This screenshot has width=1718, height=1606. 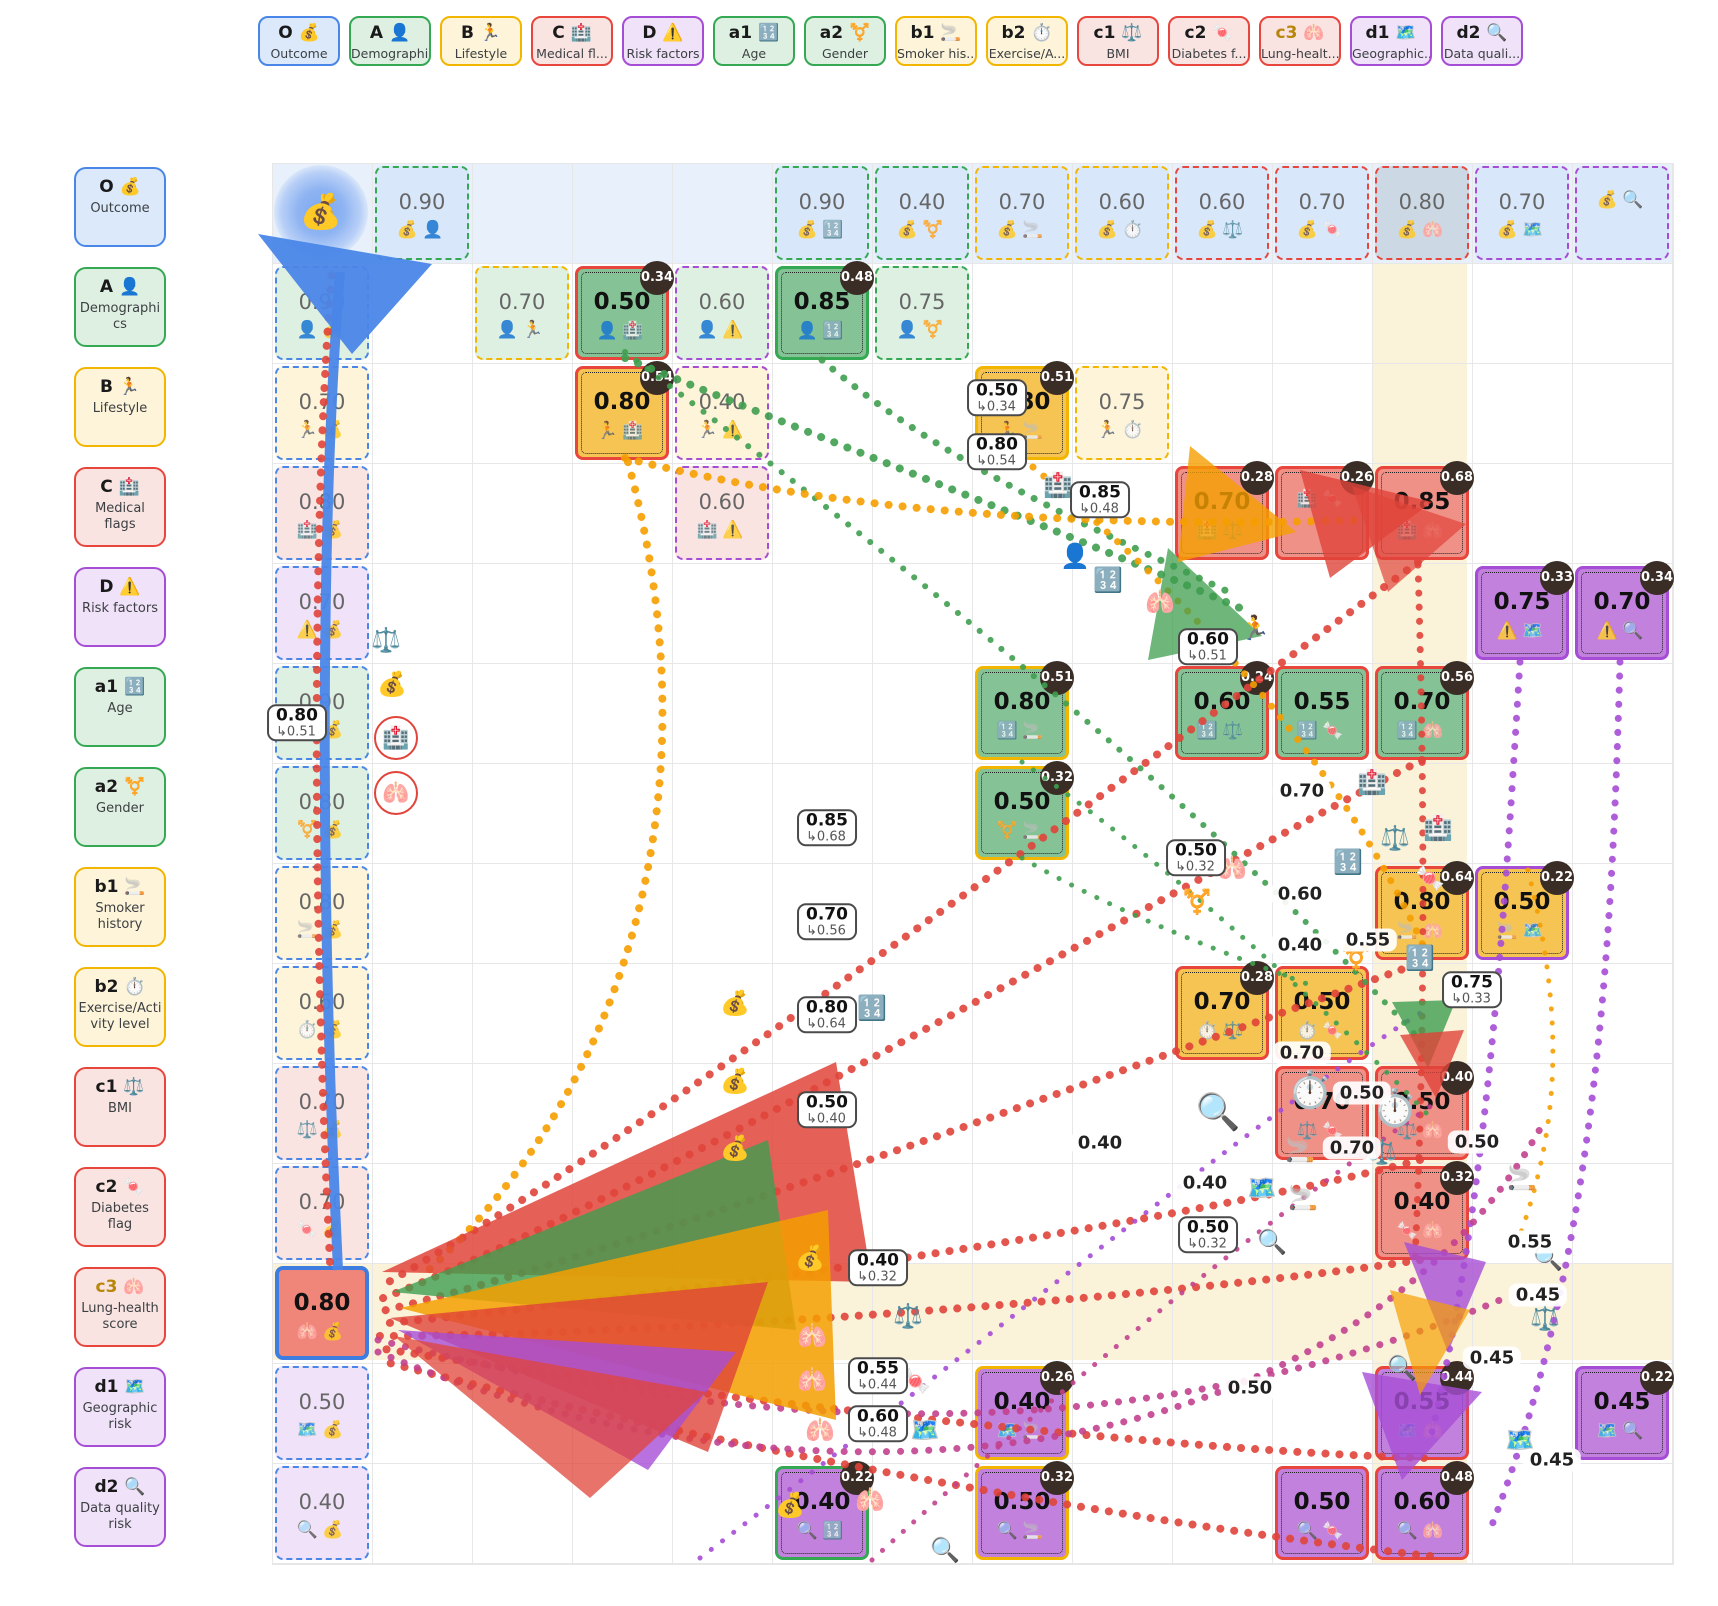 I want to click on matrix-cell-c1-O: 0.70 ⚖️💰, so click(x=322, y=1113).